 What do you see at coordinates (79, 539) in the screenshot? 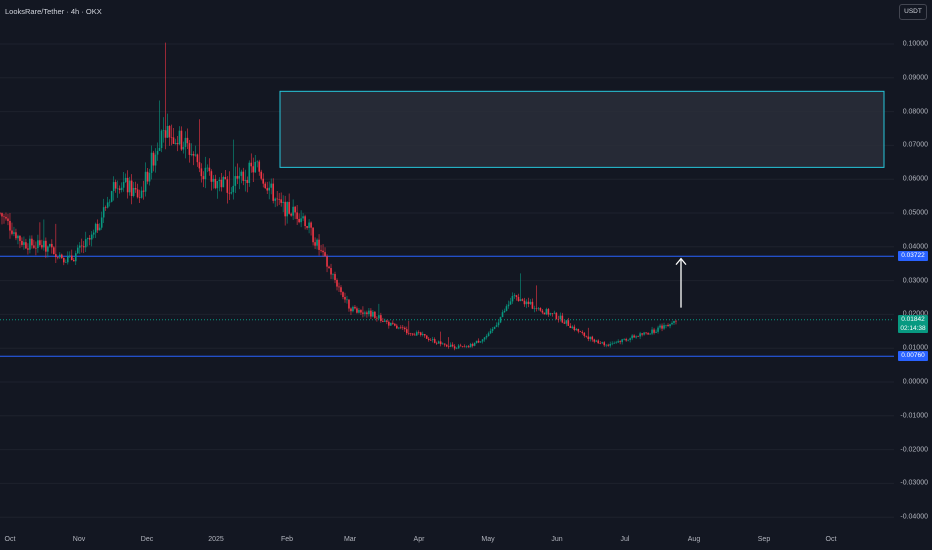
I see `time-tick-label: Nov` at bounding box center [79, 539].